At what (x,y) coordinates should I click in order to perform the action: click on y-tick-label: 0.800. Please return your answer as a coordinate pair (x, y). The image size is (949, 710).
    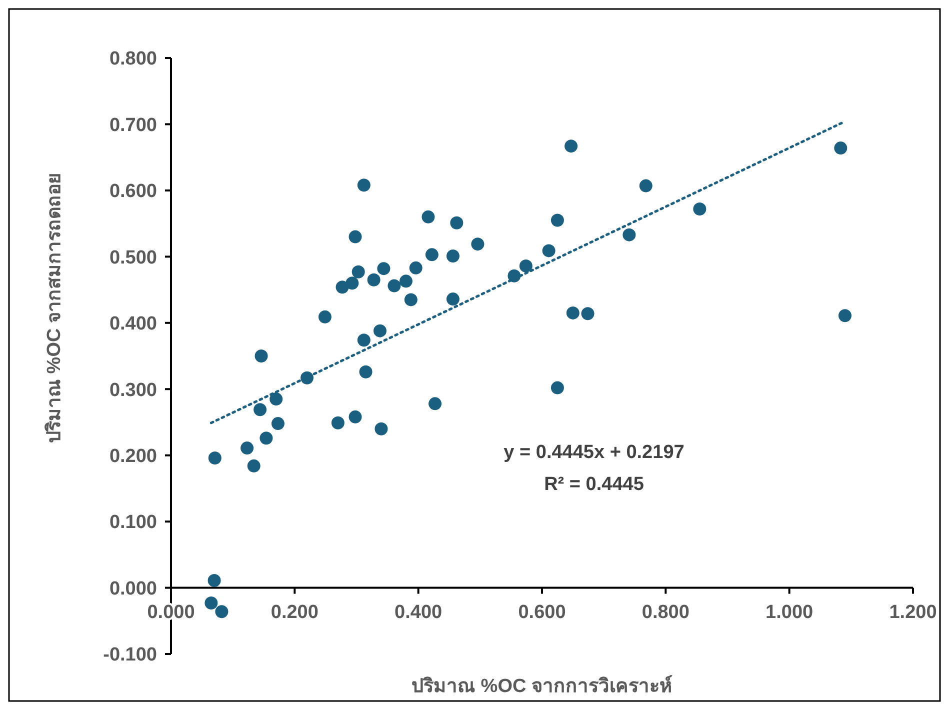
    Looking at the image, I should click on (133, 59).